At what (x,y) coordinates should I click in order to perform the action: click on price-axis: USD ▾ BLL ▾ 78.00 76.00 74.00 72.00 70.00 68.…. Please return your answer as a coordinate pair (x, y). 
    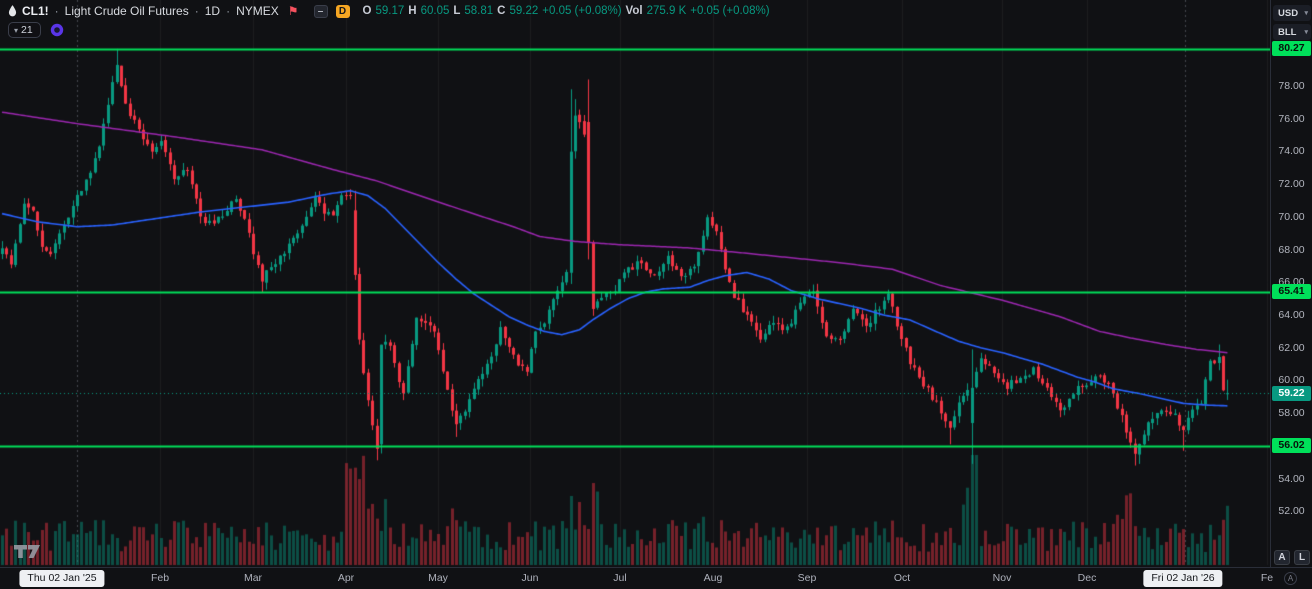
    Looking at the image, I should click on (1291, 283).